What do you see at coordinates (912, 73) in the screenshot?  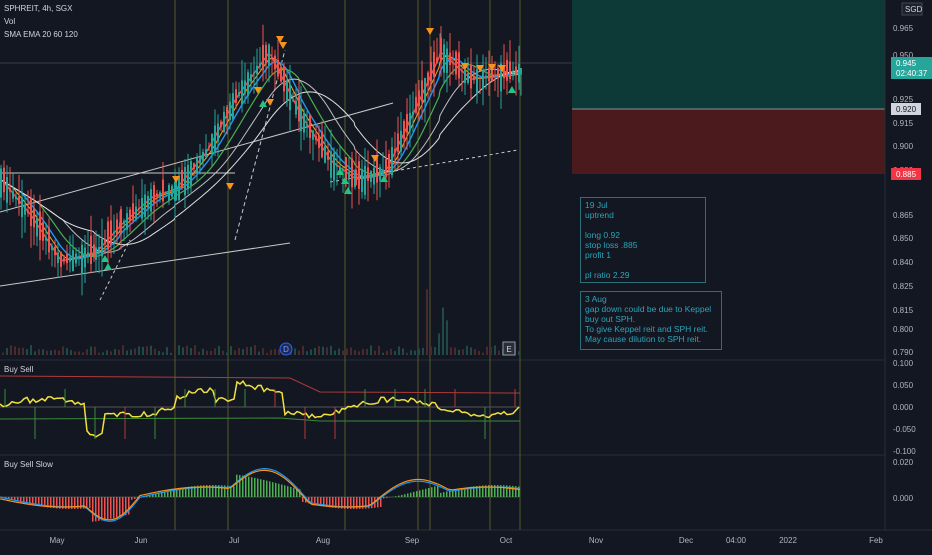 I see `svg-text: 02:40:37` at bounding box center [912, 73].